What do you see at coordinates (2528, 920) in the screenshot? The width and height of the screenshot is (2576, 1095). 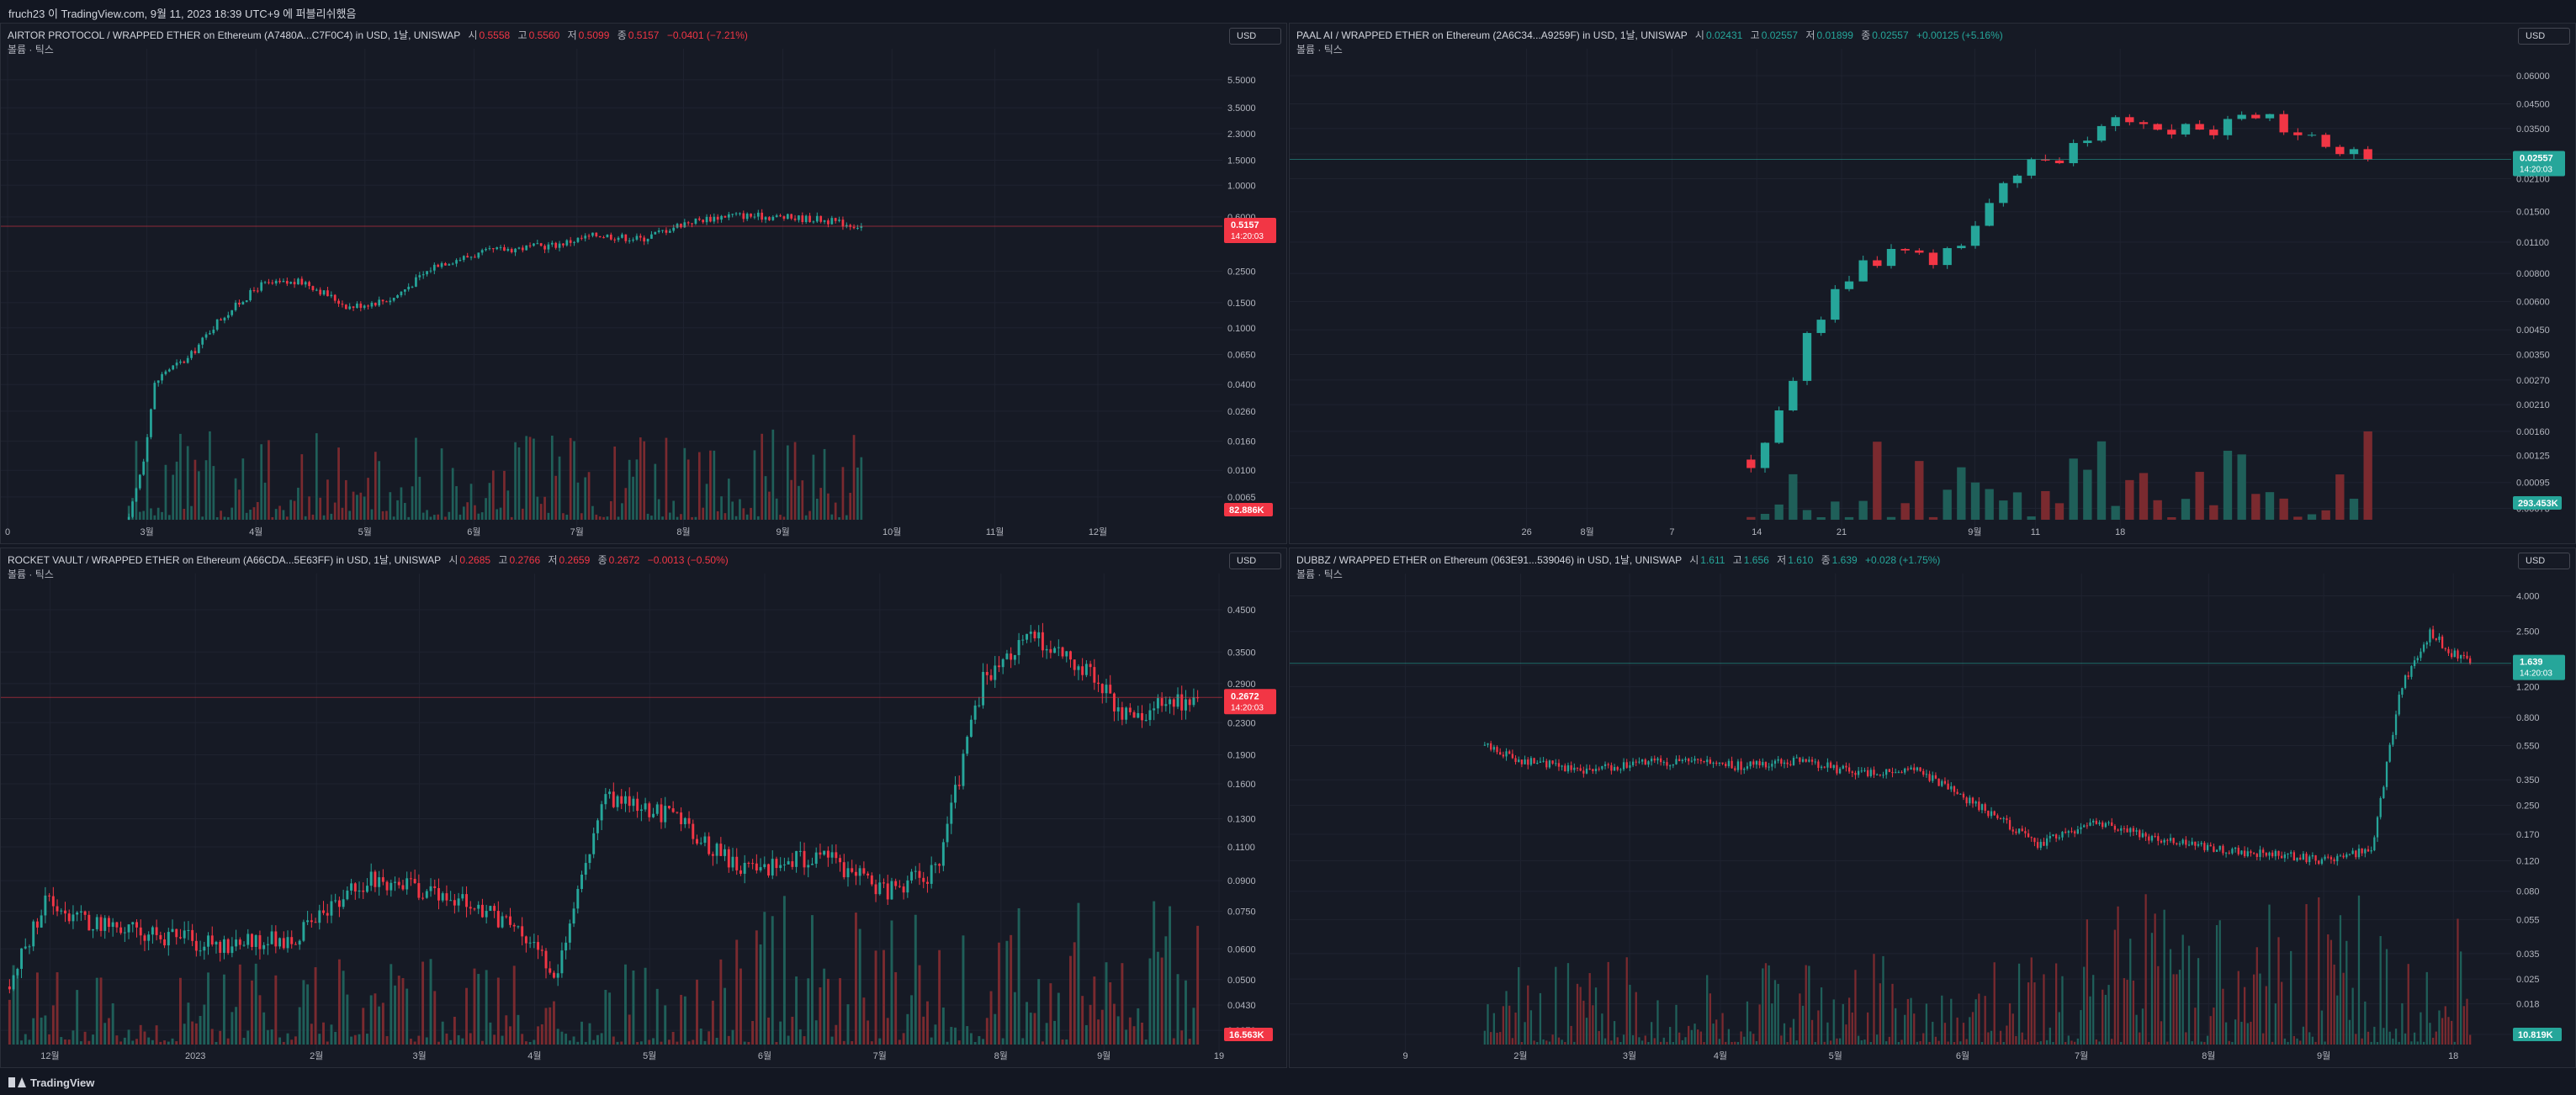 I see `y-axis-tick-label: 0.055` at bounding box center [2528, 920].